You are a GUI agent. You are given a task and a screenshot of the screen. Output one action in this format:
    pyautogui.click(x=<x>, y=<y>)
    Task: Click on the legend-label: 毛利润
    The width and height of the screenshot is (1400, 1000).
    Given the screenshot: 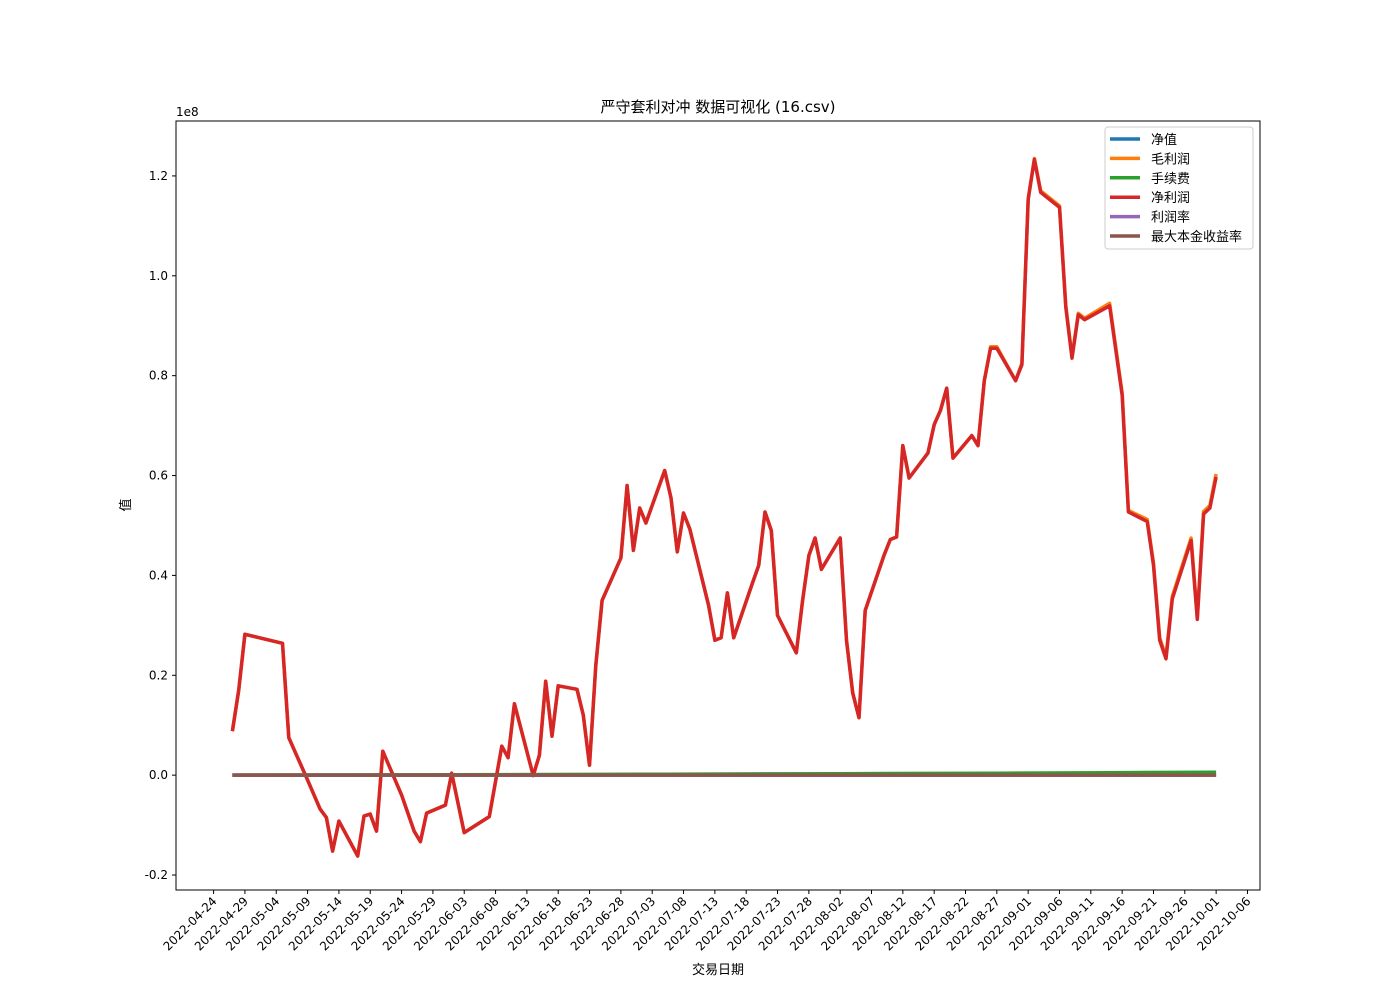 What is the action you would take?
    pyautogui.click(x=1170, y=159)
    